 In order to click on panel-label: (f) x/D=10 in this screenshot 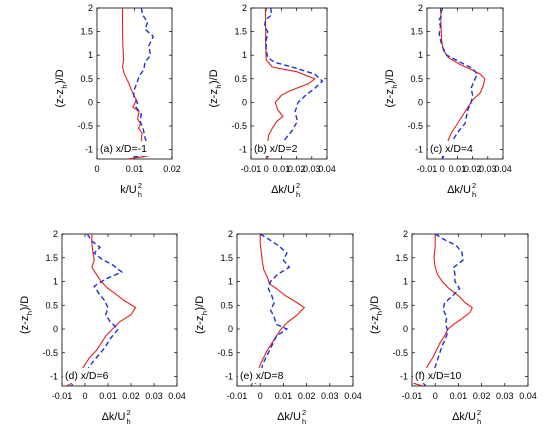, I will do `click(438, 376)`.